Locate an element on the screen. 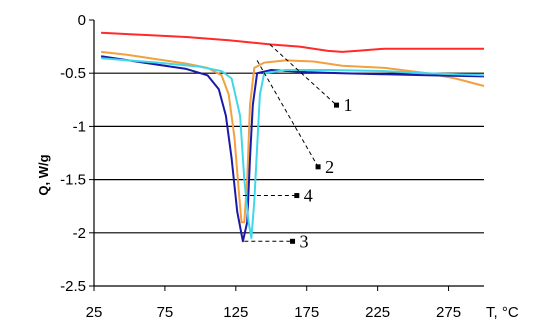  x-tick-label-2: 125 is located at coordinates (235, 312).